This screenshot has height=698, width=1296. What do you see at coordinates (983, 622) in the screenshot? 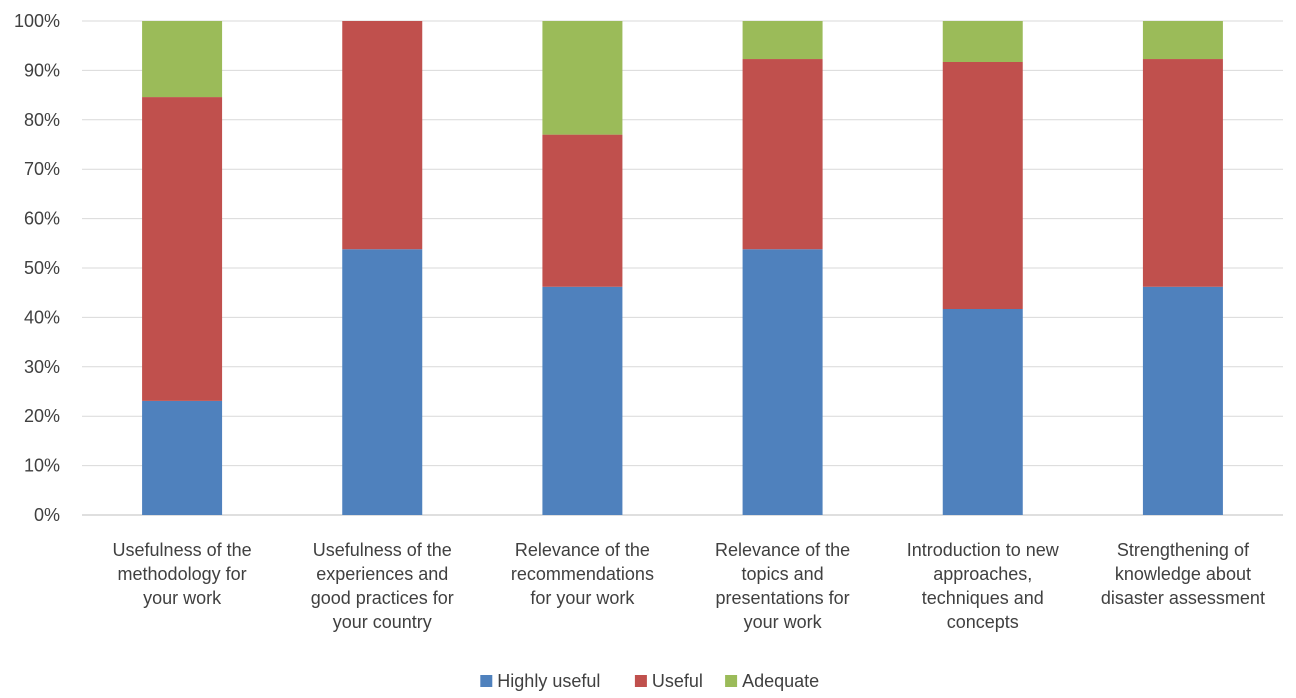
I see `category-label: concepts` at bounding box center [983, 622].